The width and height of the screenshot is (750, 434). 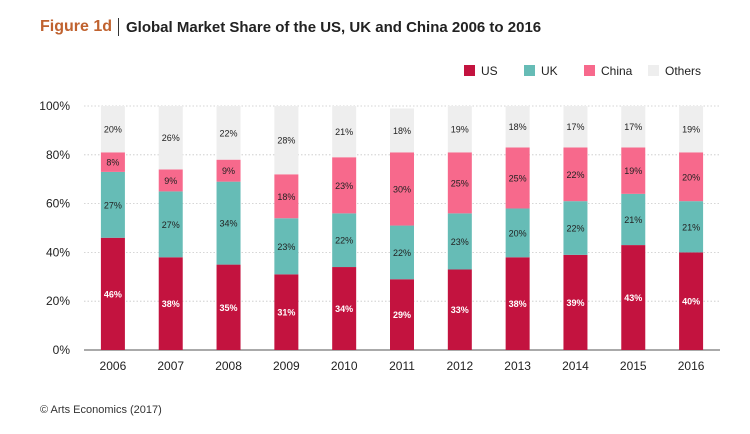 I want to click on y-tick-label: 0%, so click(x=62, y=350).